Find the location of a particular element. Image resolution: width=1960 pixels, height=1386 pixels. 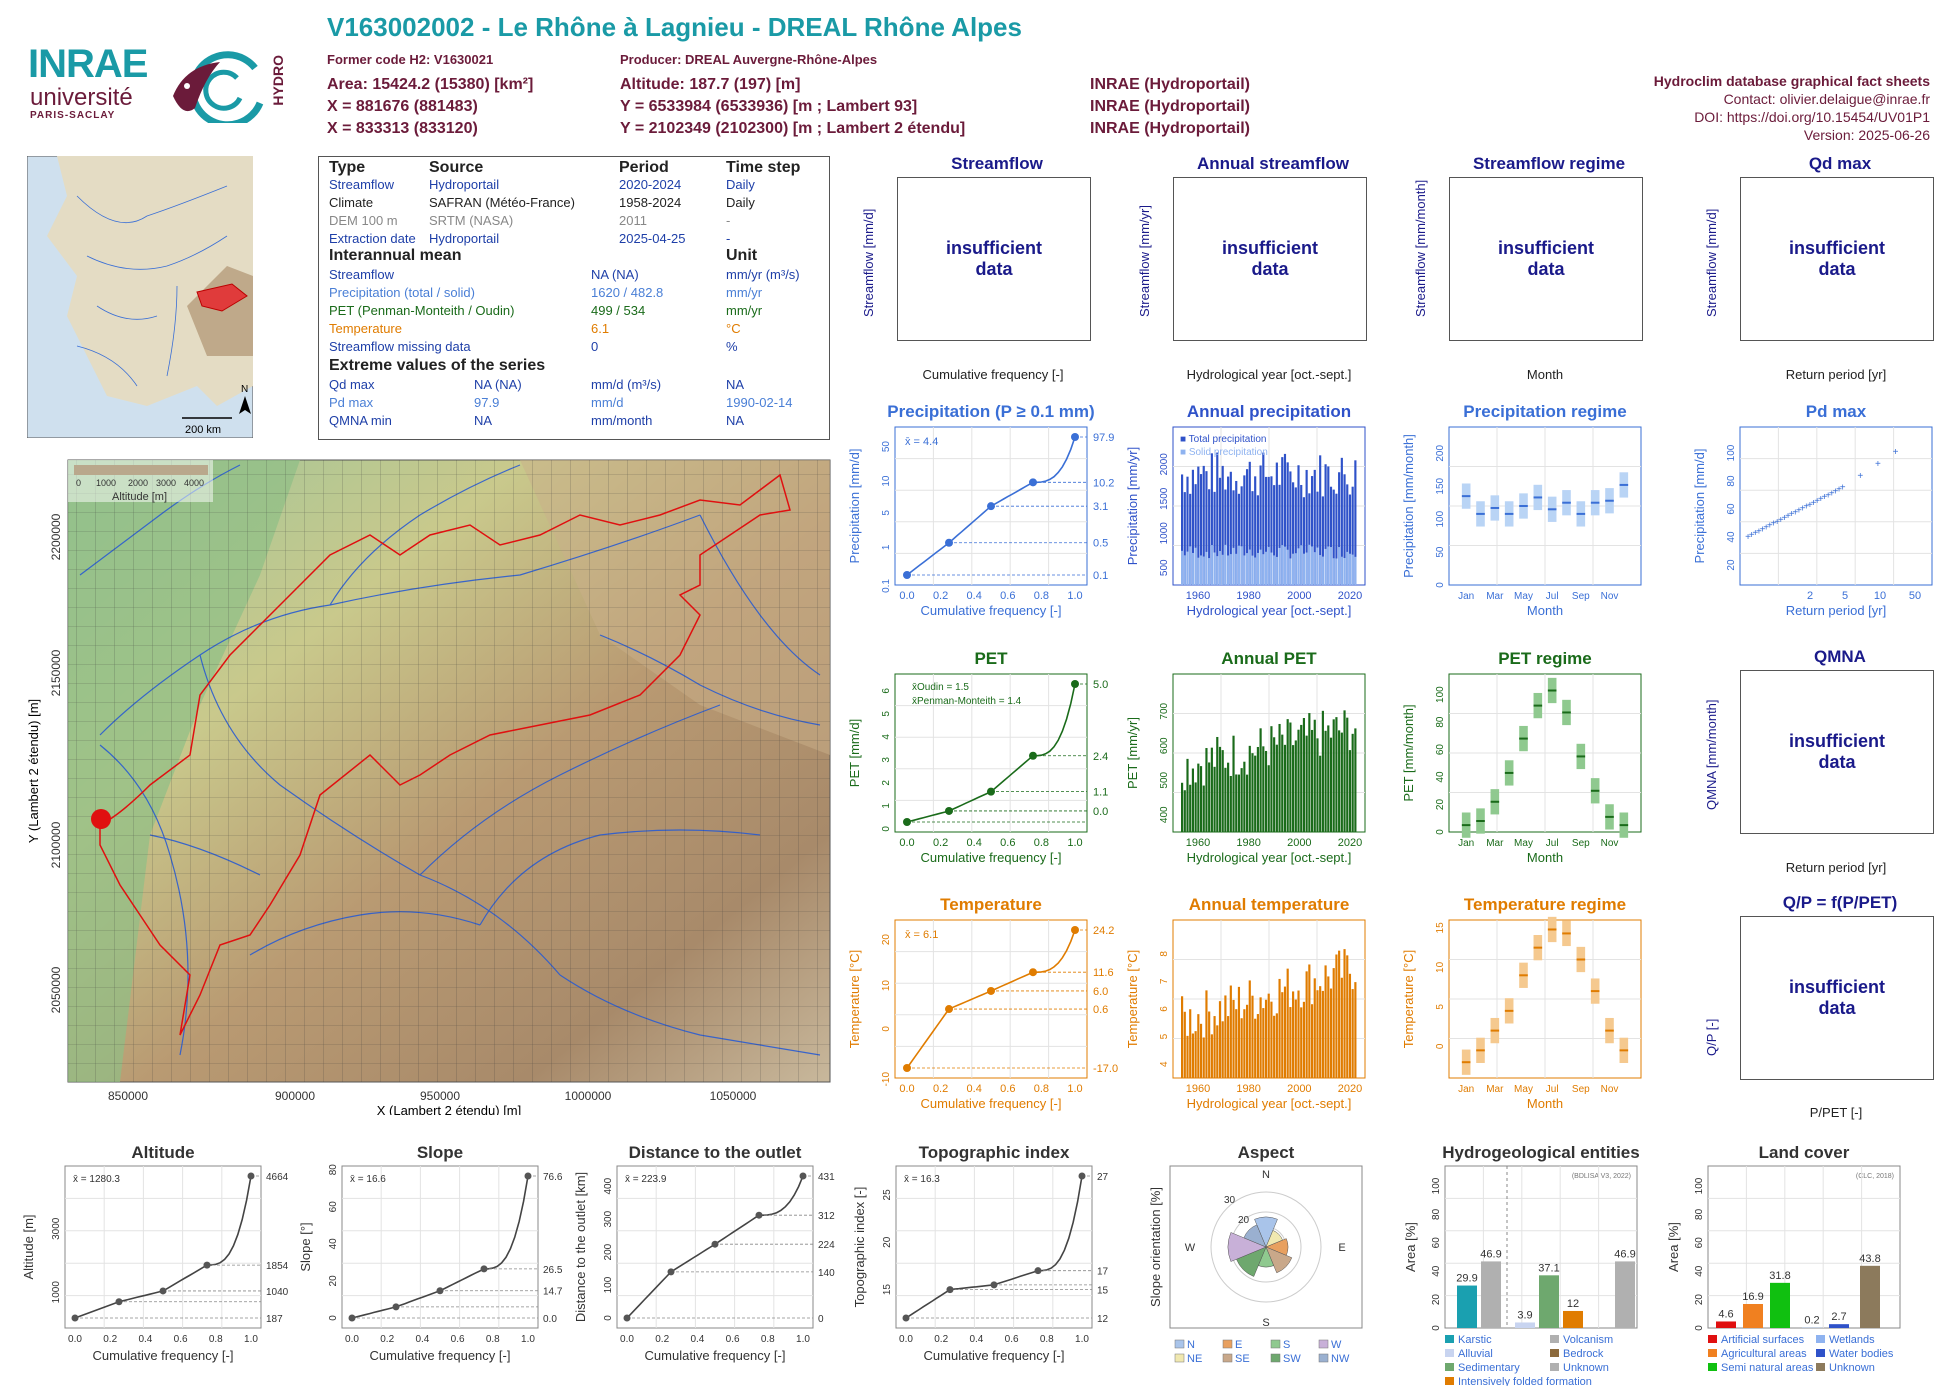

precip-regime-ytick: 50 is located at coordinates (1440, 552).